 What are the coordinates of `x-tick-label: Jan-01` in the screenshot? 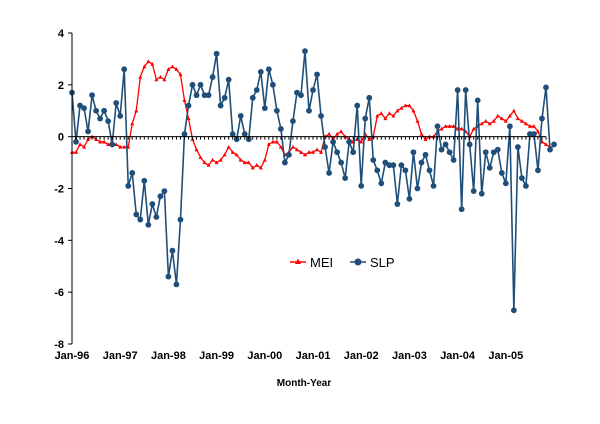 It's located at (313, 356).